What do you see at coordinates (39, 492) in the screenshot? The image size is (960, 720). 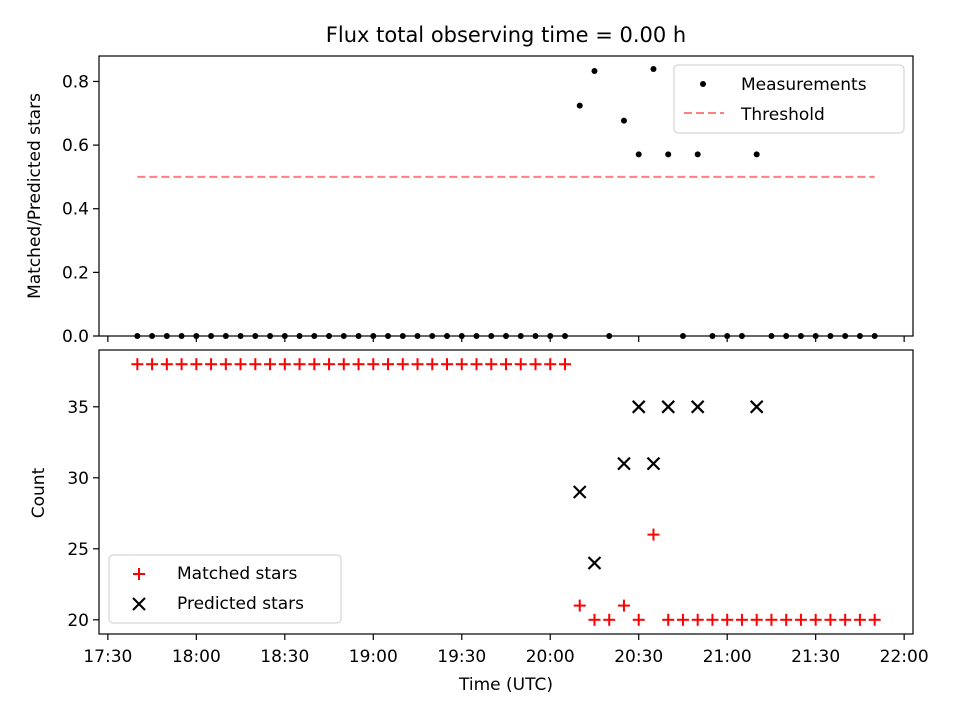 I see `bottom-y-axis-label: Count` at bounding box center [39, 492].